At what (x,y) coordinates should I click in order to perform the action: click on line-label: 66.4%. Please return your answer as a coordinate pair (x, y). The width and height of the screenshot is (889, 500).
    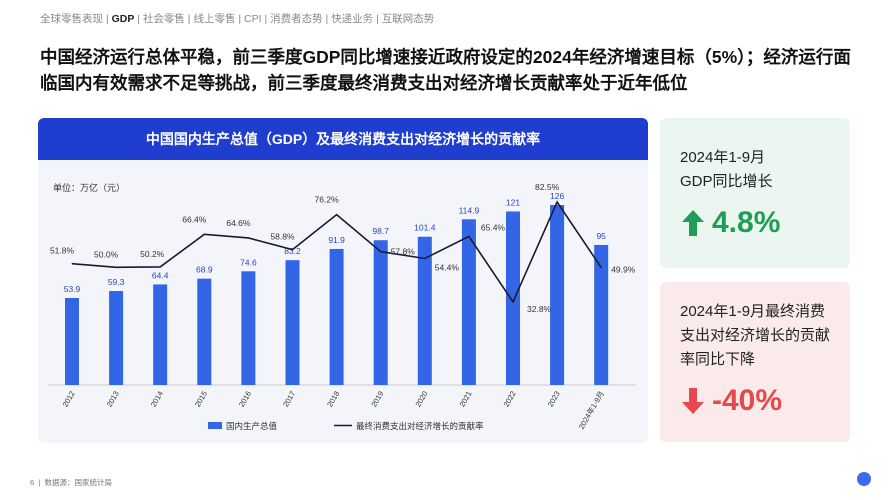
    Looking at the image, I should click on (194, 219).